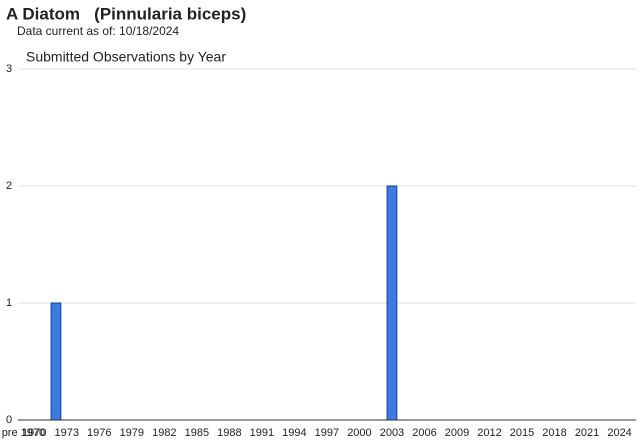  Describe the element at coordinates (9, 69) in the screenshot. I see `y-tick-label: 3` at that location.